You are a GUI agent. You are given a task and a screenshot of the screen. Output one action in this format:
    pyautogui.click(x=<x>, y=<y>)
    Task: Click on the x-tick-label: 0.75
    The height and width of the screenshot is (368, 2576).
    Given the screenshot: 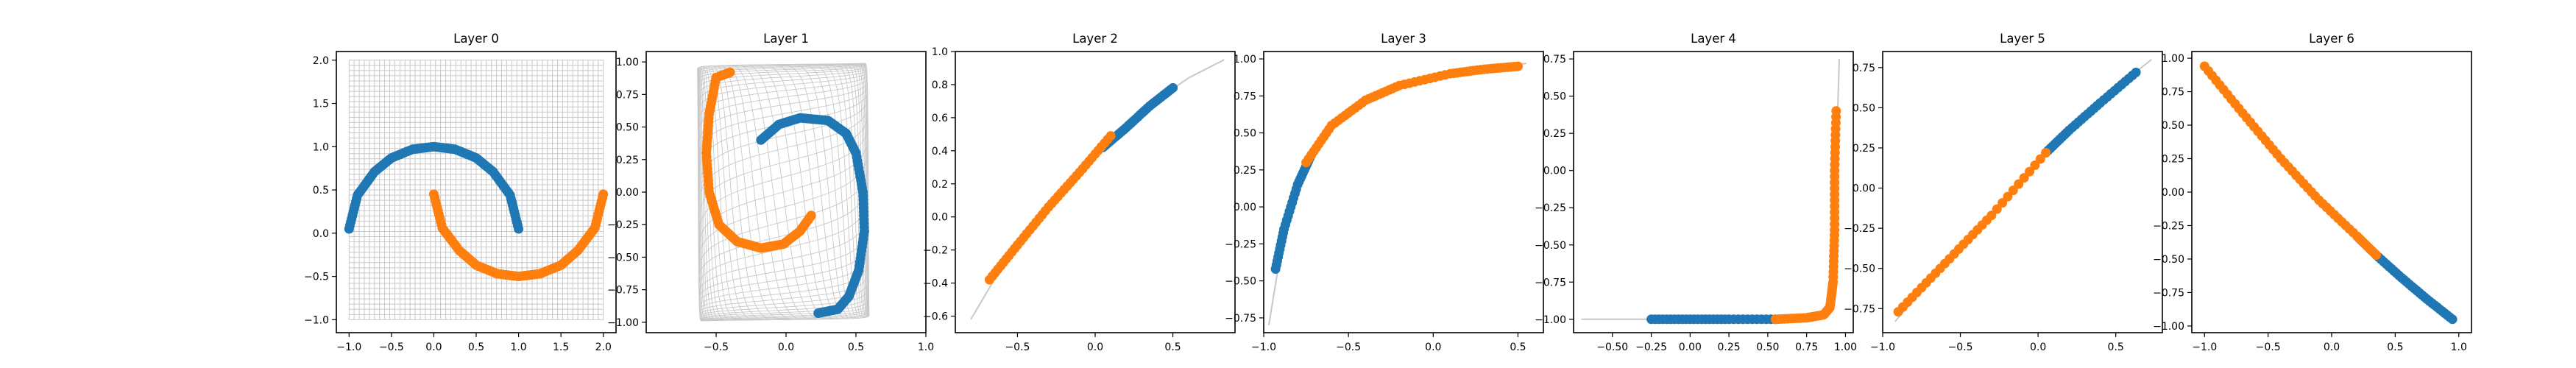 What is the action you would take?
    pyautogui.click(x=1806, y=347)
    